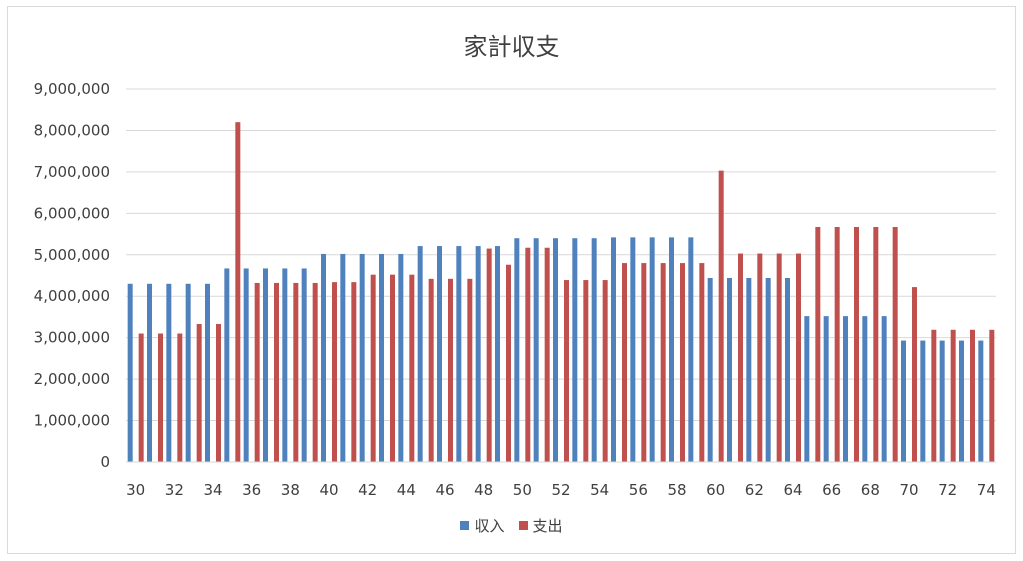  I want to click on y-tick-label: 2,000,000, so click(72, 379).